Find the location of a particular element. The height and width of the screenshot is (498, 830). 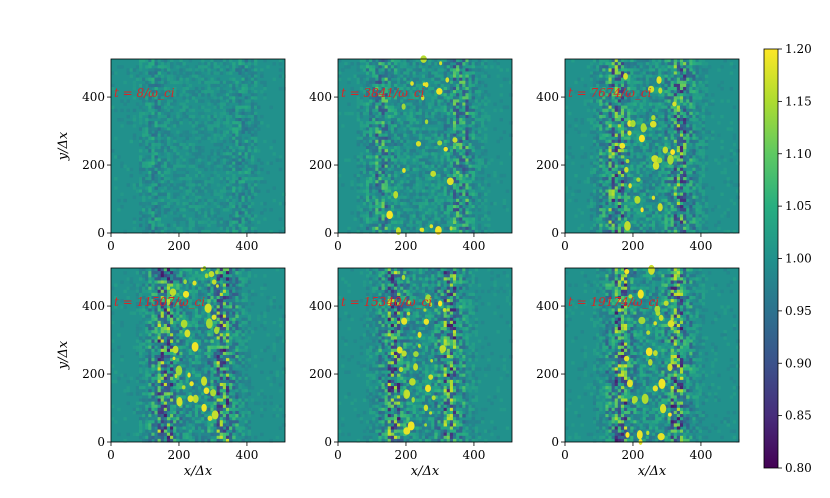

panel-2: 0 200 400 0 200 400 t = 3841/ω_ci is located at coordinates (411, 154).